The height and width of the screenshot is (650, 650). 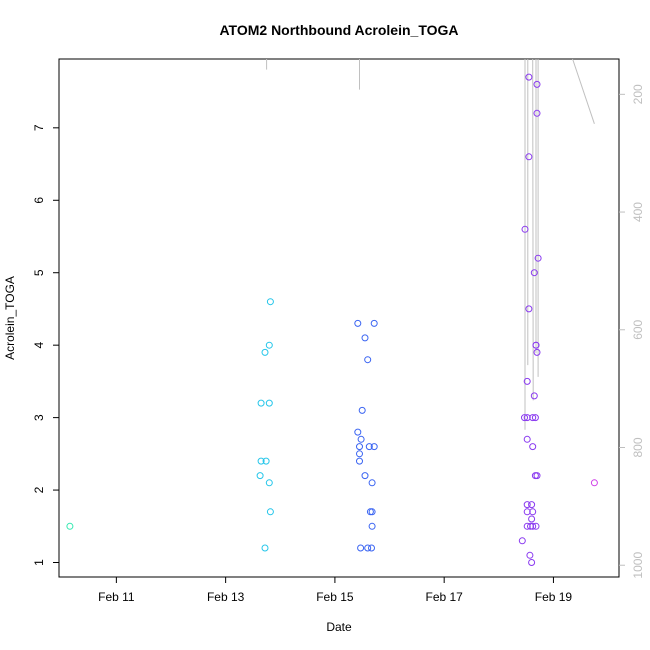 What do you see at coordinates (638, 447) in the screenshot?
I see `y2-tick-label: 800` at bounding box center [638, 447].